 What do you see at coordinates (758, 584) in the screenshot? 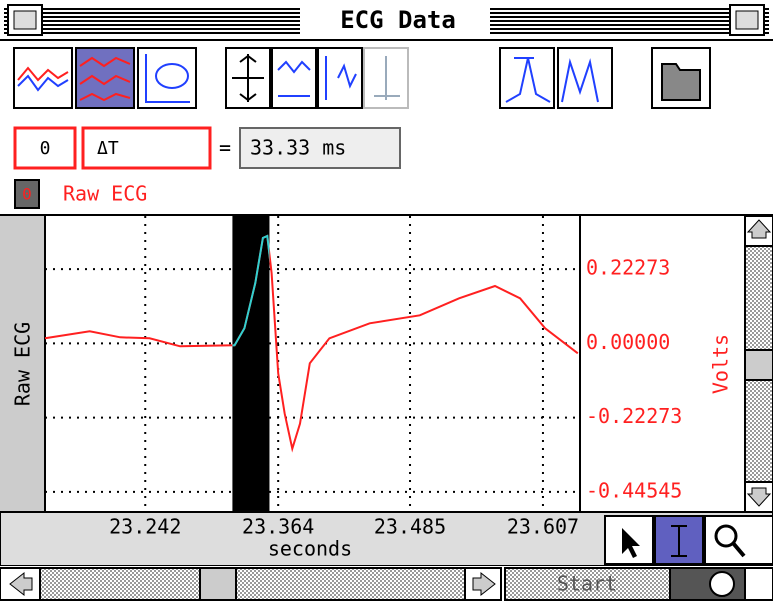
I see `grow-box` at bounding box center [758, 584].